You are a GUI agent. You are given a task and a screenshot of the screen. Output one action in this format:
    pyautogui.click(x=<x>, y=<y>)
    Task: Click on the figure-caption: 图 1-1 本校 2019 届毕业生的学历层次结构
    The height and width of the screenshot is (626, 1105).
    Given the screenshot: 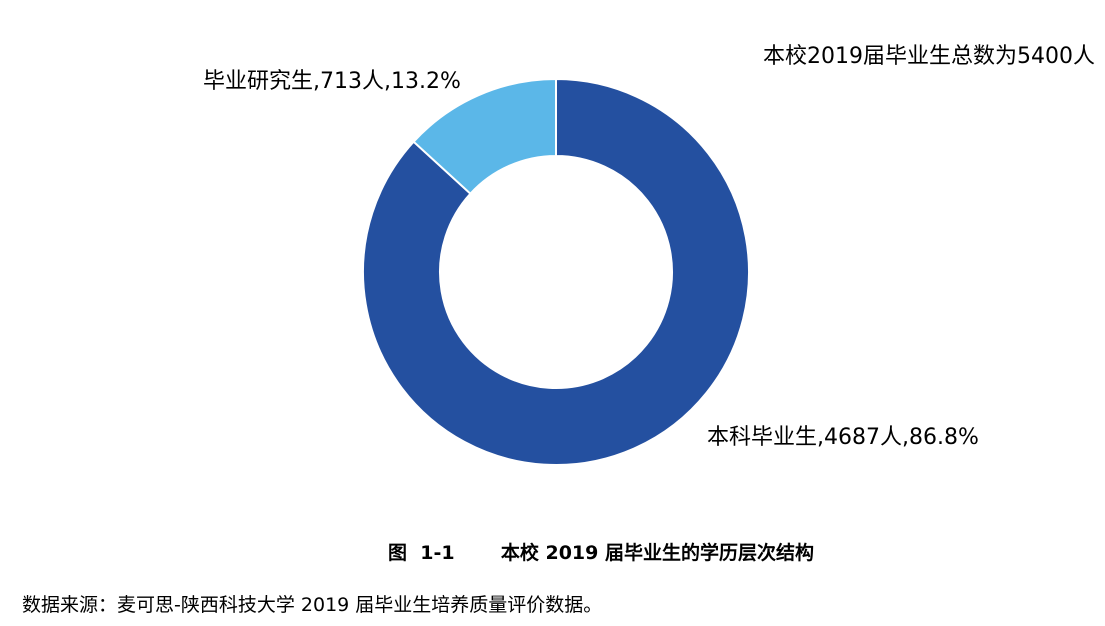 What is the action you would take?
    pyautogui.click(x=552, y=560)
    